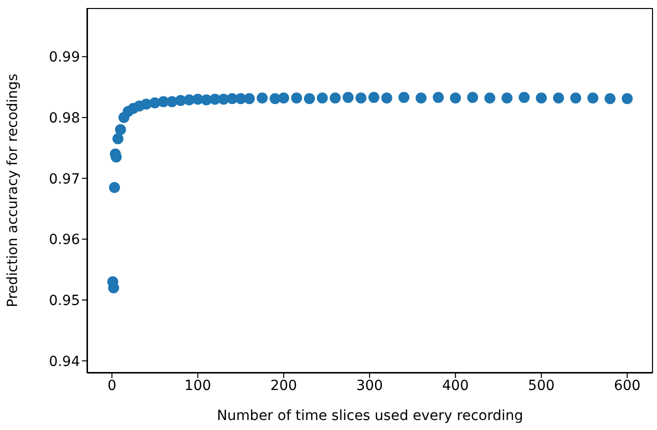 Image resolution: width=657 pixels, height=430 pixels. I want to click on y-tick-label: 0.96, so click(64, 240).